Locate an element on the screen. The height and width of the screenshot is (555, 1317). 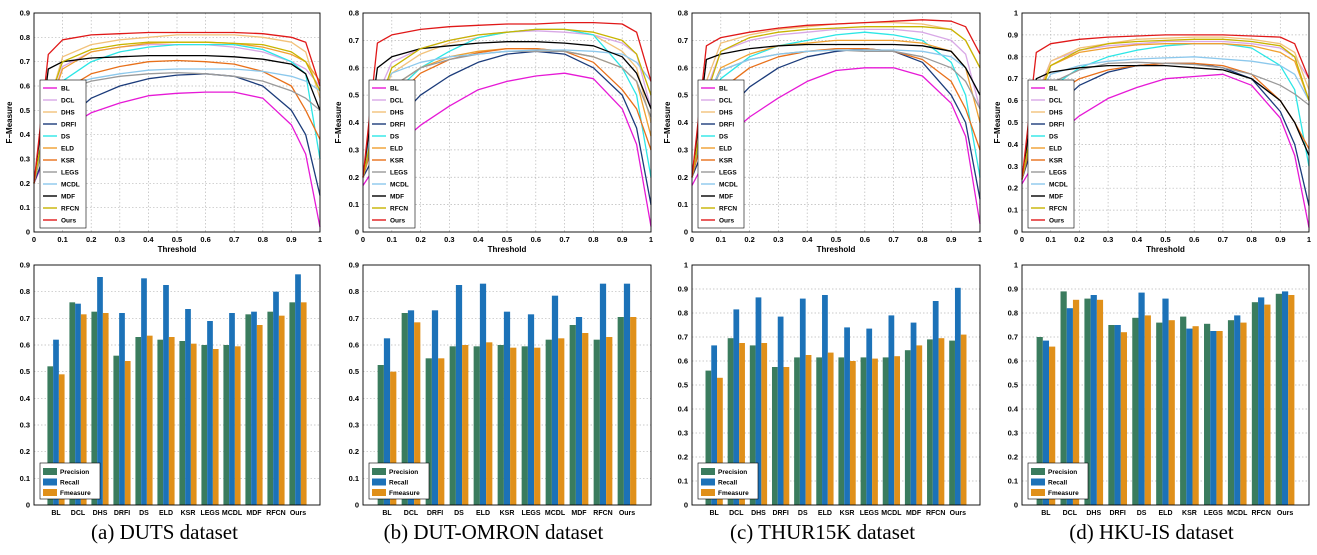
bar-recall-dhs is located at coordinates (100, 391).